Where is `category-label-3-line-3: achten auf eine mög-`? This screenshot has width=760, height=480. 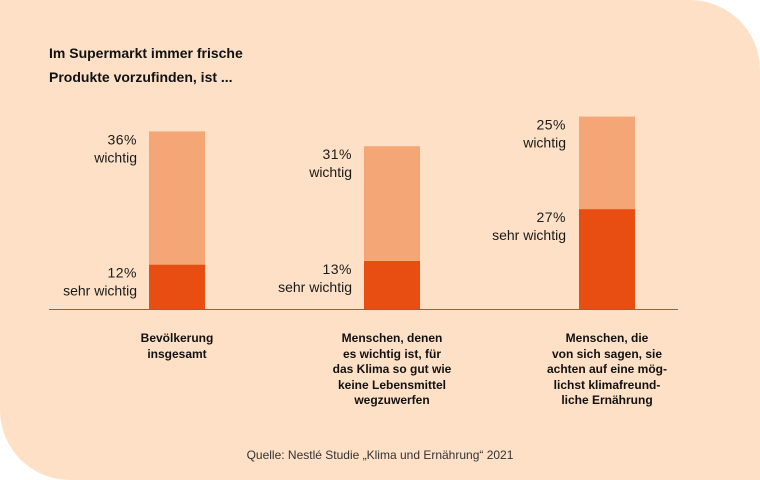 category-label-3-line-3: achten auf eine mög- is located at coordinates (607, 369).